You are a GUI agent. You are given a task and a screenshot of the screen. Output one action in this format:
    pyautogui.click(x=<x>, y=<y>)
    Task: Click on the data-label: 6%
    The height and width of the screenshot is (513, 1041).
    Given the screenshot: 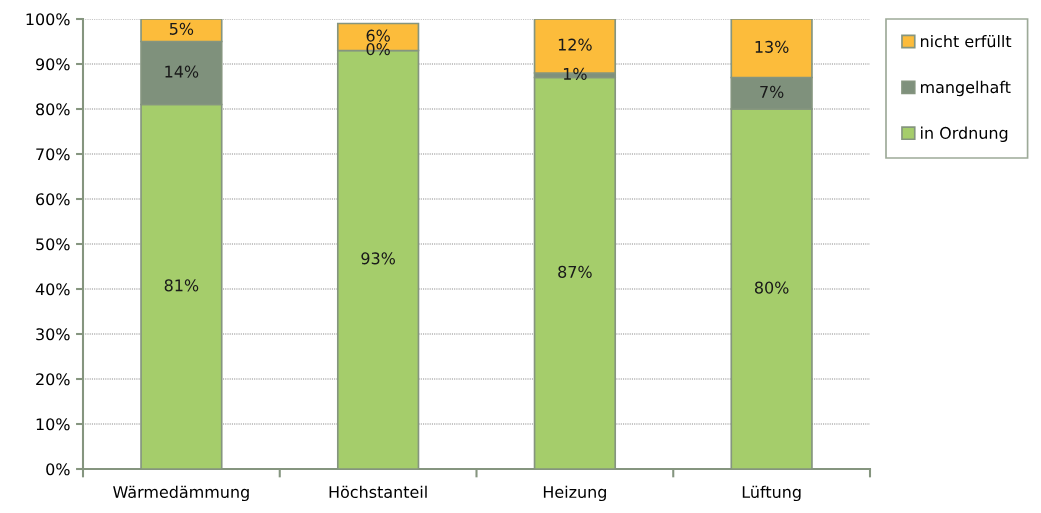 What is the action you would take?
    pyautogui.click(x=378, y=35)
    